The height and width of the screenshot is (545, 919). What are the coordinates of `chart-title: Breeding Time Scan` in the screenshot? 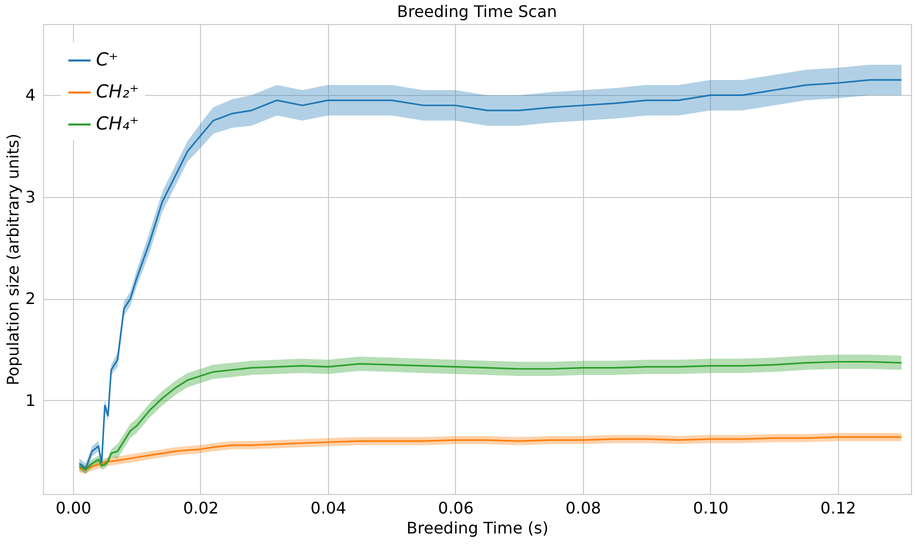 It's located at (477, 11).